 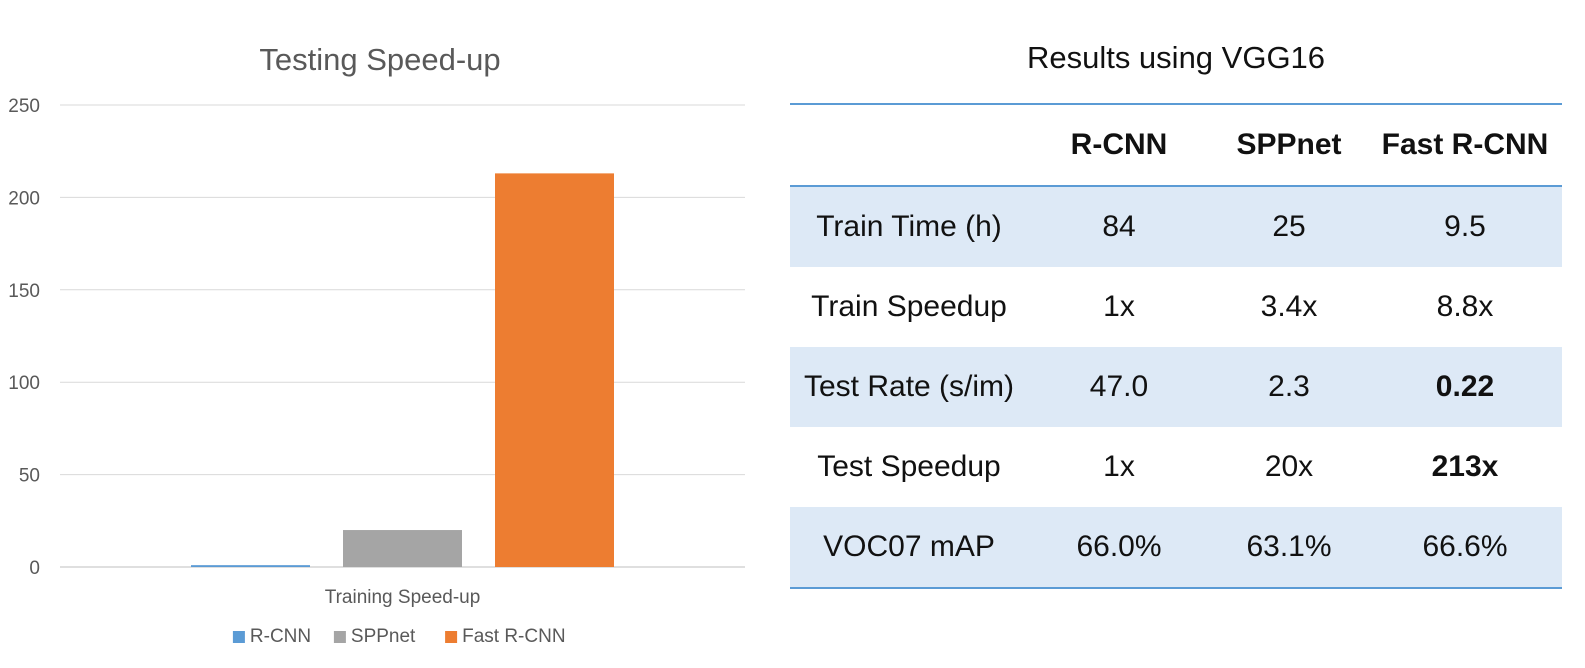 I want to click on legend-label: SPPnet, so click(x=383, y=636).